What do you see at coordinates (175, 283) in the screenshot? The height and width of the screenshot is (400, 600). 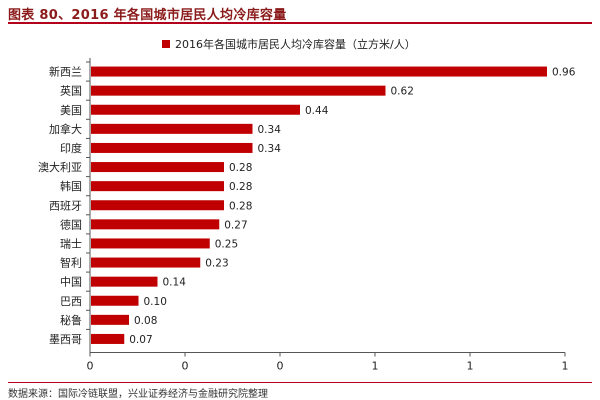 I see `data-label: 0.14` at bounding box center [175, 283].